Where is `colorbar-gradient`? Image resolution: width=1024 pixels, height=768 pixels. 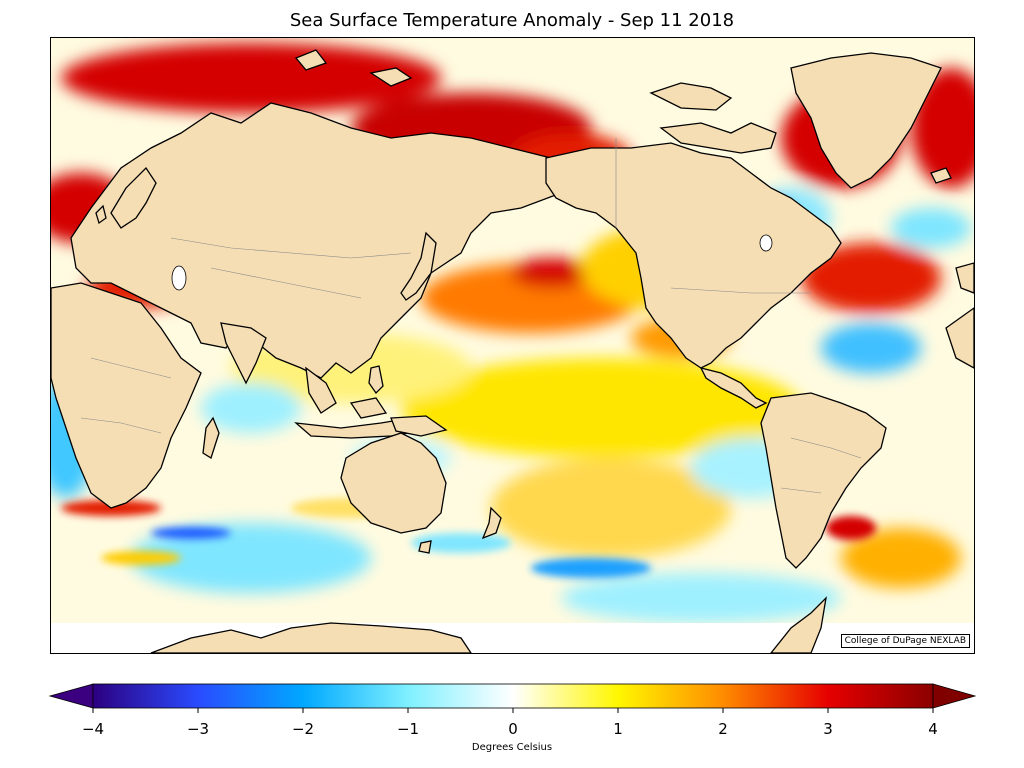
colorbar-gradient is located at coordinates (513, 696).